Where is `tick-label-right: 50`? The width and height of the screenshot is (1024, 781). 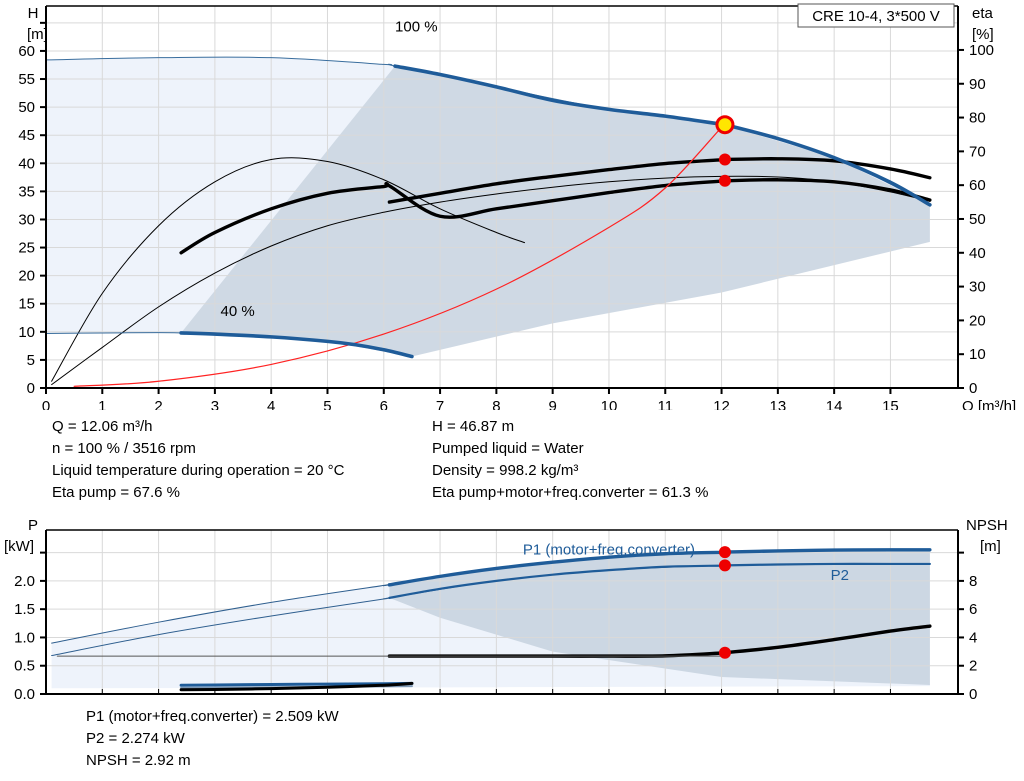 tick-label-right: 50 is located at coordinates (977, 219).